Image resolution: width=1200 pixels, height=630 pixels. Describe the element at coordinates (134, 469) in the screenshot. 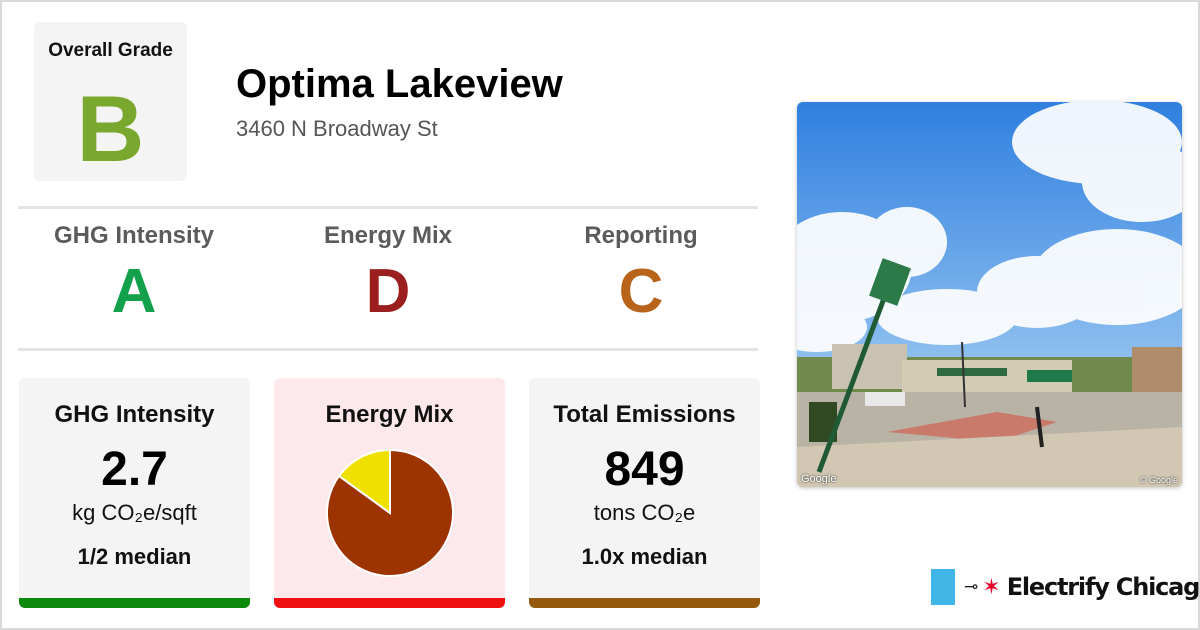

I see `card-value: 2.7` at that location.